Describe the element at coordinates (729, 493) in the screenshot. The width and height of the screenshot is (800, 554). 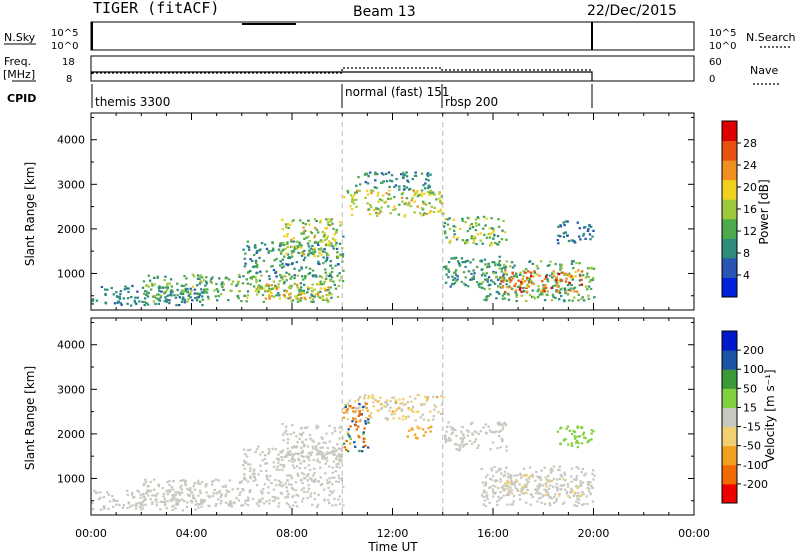
I see `velocity-colorbar-swatch` at that location.